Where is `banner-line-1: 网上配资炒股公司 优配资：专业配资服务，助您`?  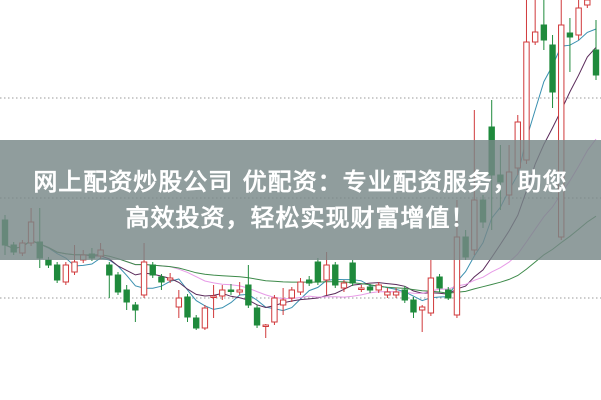
banner-line-1: 网上配资炒股公司 优配资：专业配资服务，助您 is located at coordinates (300, 182).